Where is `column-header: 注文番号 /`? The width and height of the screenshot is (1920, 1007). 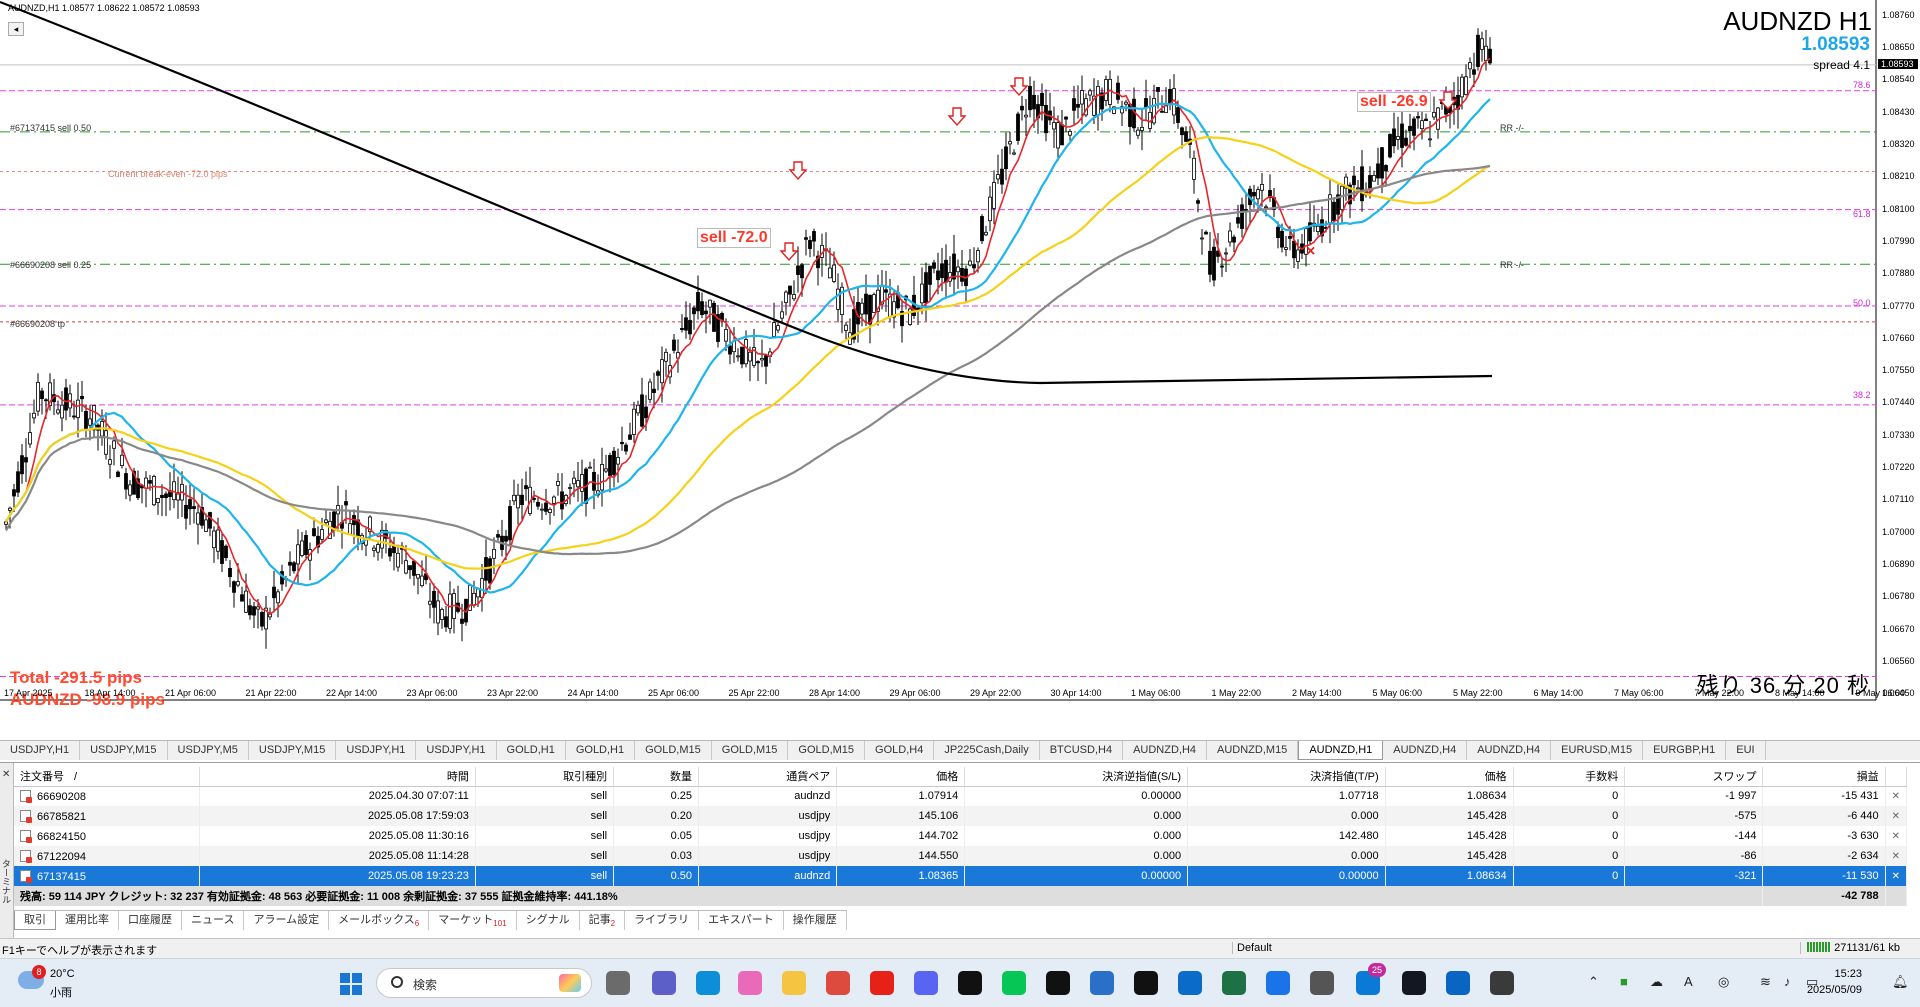
column-header: 注文番号 / is located at coordinates (107, 777).